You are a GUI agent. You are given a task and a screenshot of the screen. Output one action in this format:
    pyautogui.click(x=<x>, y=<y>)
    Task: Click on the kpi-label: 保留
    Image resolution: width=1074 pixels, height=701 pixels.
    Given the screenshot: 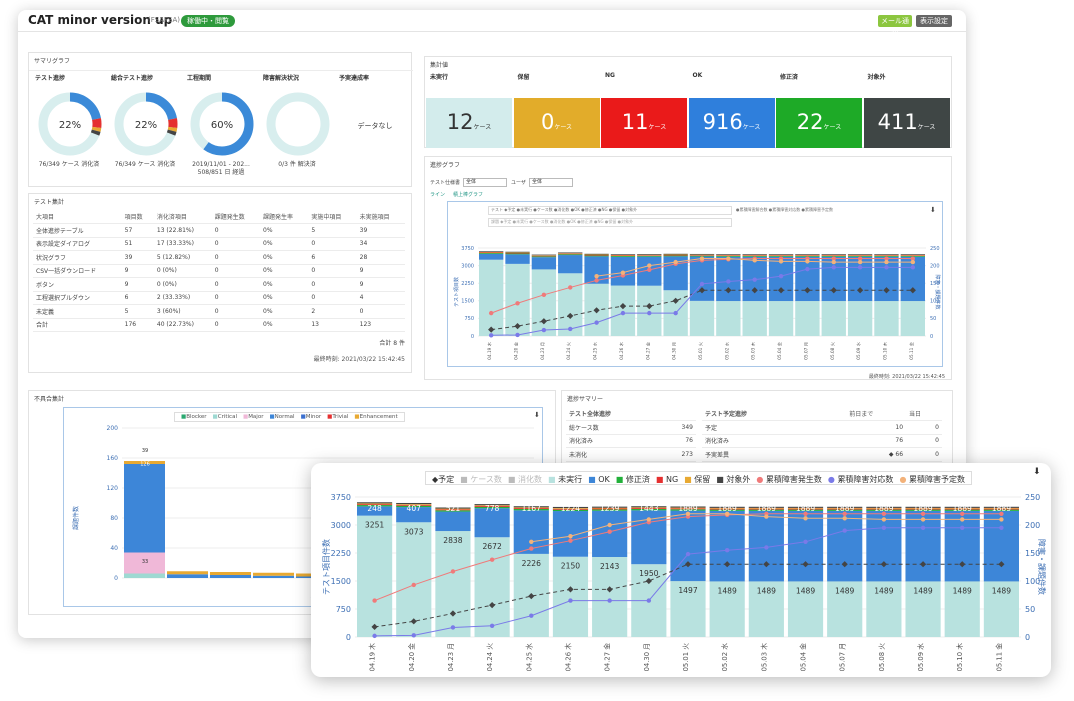 What is the action you would take?
    pyautogui.click(x=523, y=77)
    